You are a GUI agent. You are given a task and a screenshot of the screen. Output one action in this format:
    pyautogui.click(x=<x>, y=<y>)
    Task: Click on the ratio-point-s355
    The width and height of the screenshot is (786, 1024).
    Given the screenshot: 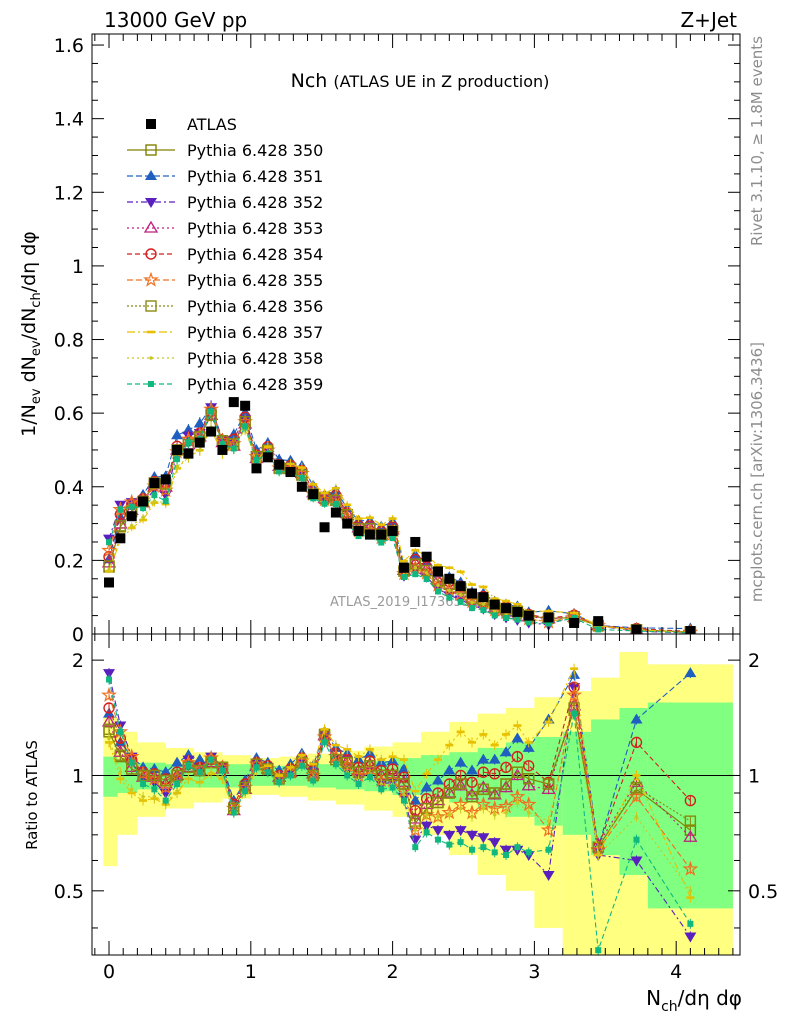 What is the action you would take?
    pyautogui.click(x=690, y=868)
    